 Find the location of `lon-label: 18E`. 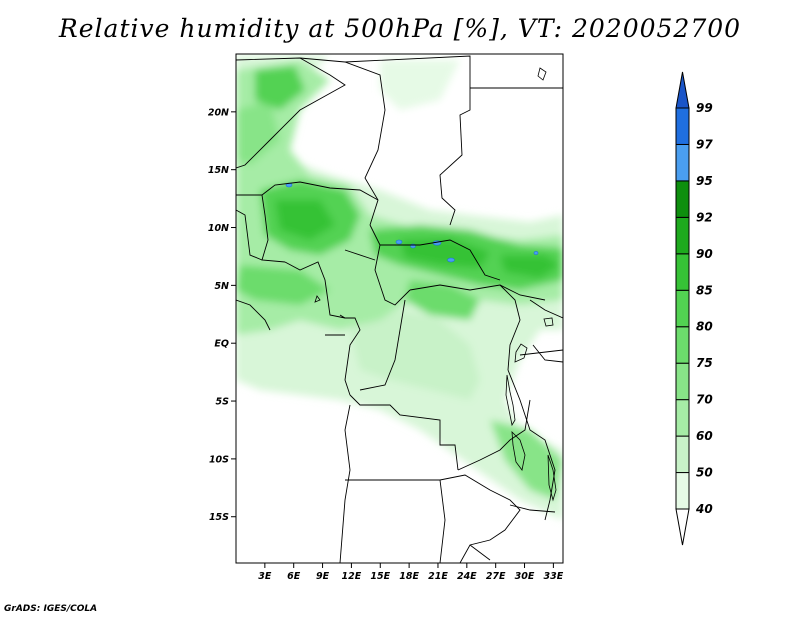

lon-label: 18E is located at coordinates (409, 576).